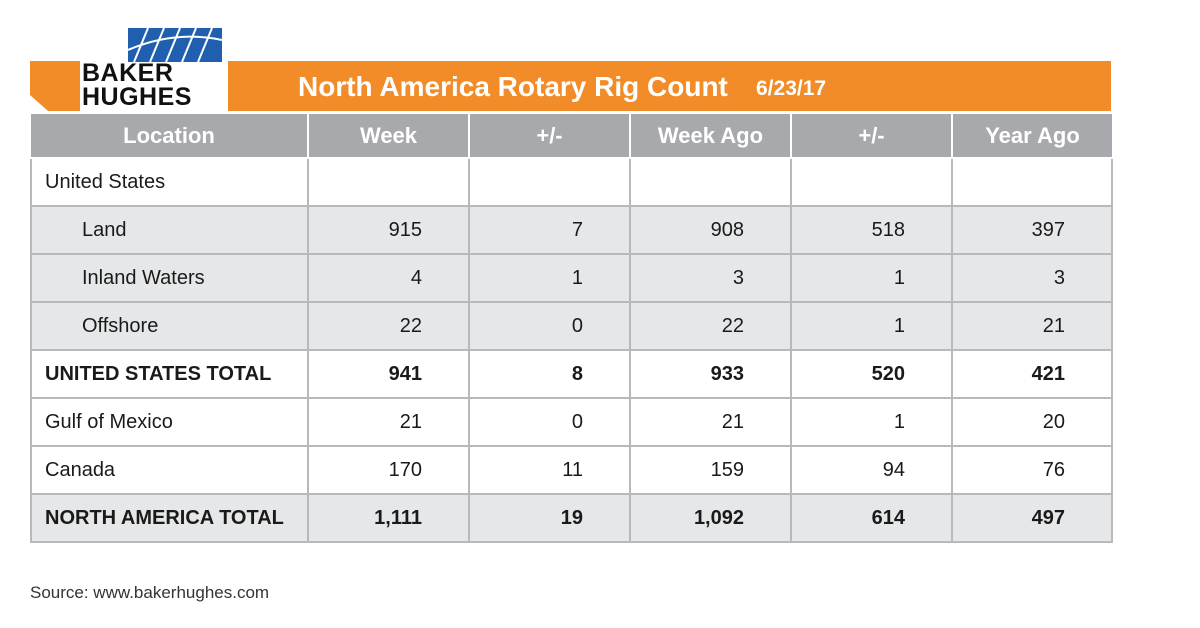 The width and height of the screenshot is (1200, 628). Describe the element at coordinates (388, 326) in the screenshot. I see `cell-week: 22` at that location.